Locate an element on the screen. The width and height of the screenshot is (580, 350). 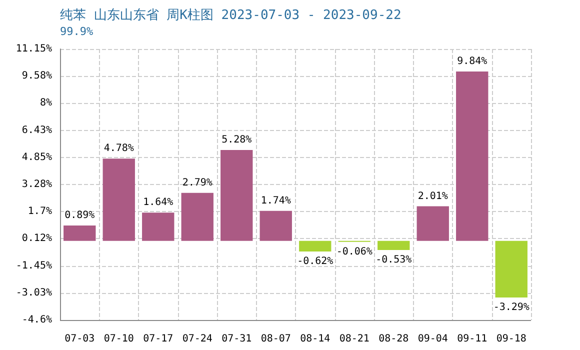
data-label: 4.78% is located at coordinates (119, 148).